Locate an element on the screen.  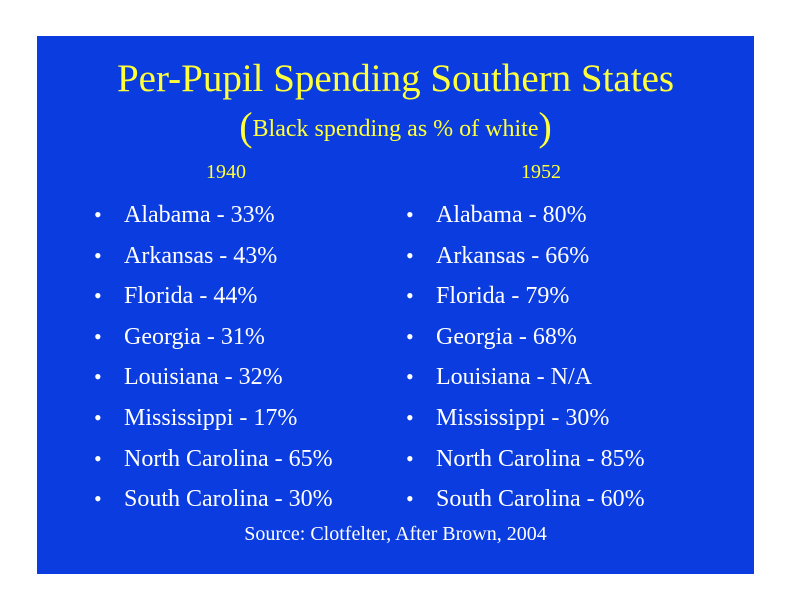
list-item-text: Alabama - 33% is located at coordinates (199, 215).